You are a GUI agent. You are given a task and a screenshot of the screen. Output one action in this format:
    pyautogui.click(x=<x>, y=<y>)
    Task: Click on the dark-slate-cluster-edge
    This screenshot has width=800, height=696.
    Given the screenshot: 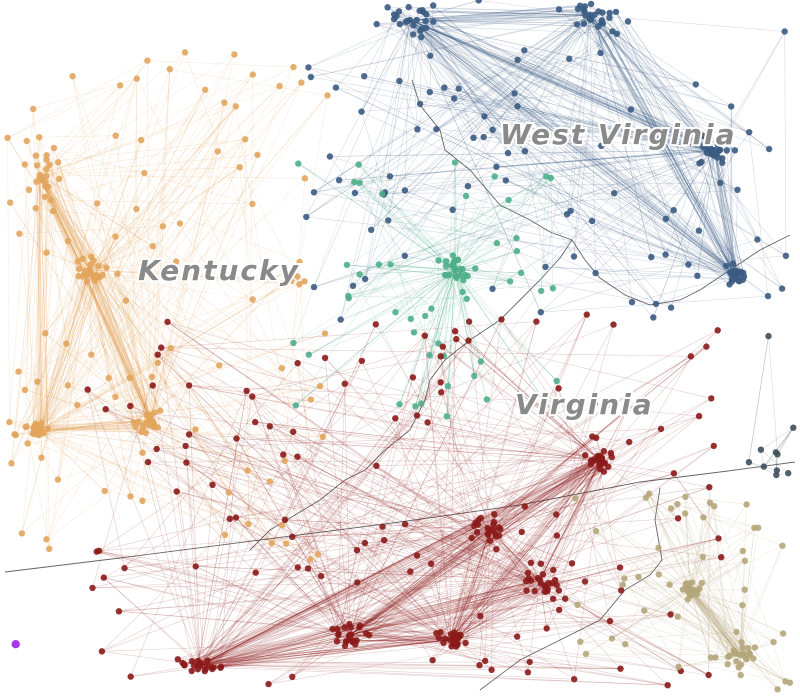 What is the action you would take?
    pyautogui.click(x=758, y=399)
    